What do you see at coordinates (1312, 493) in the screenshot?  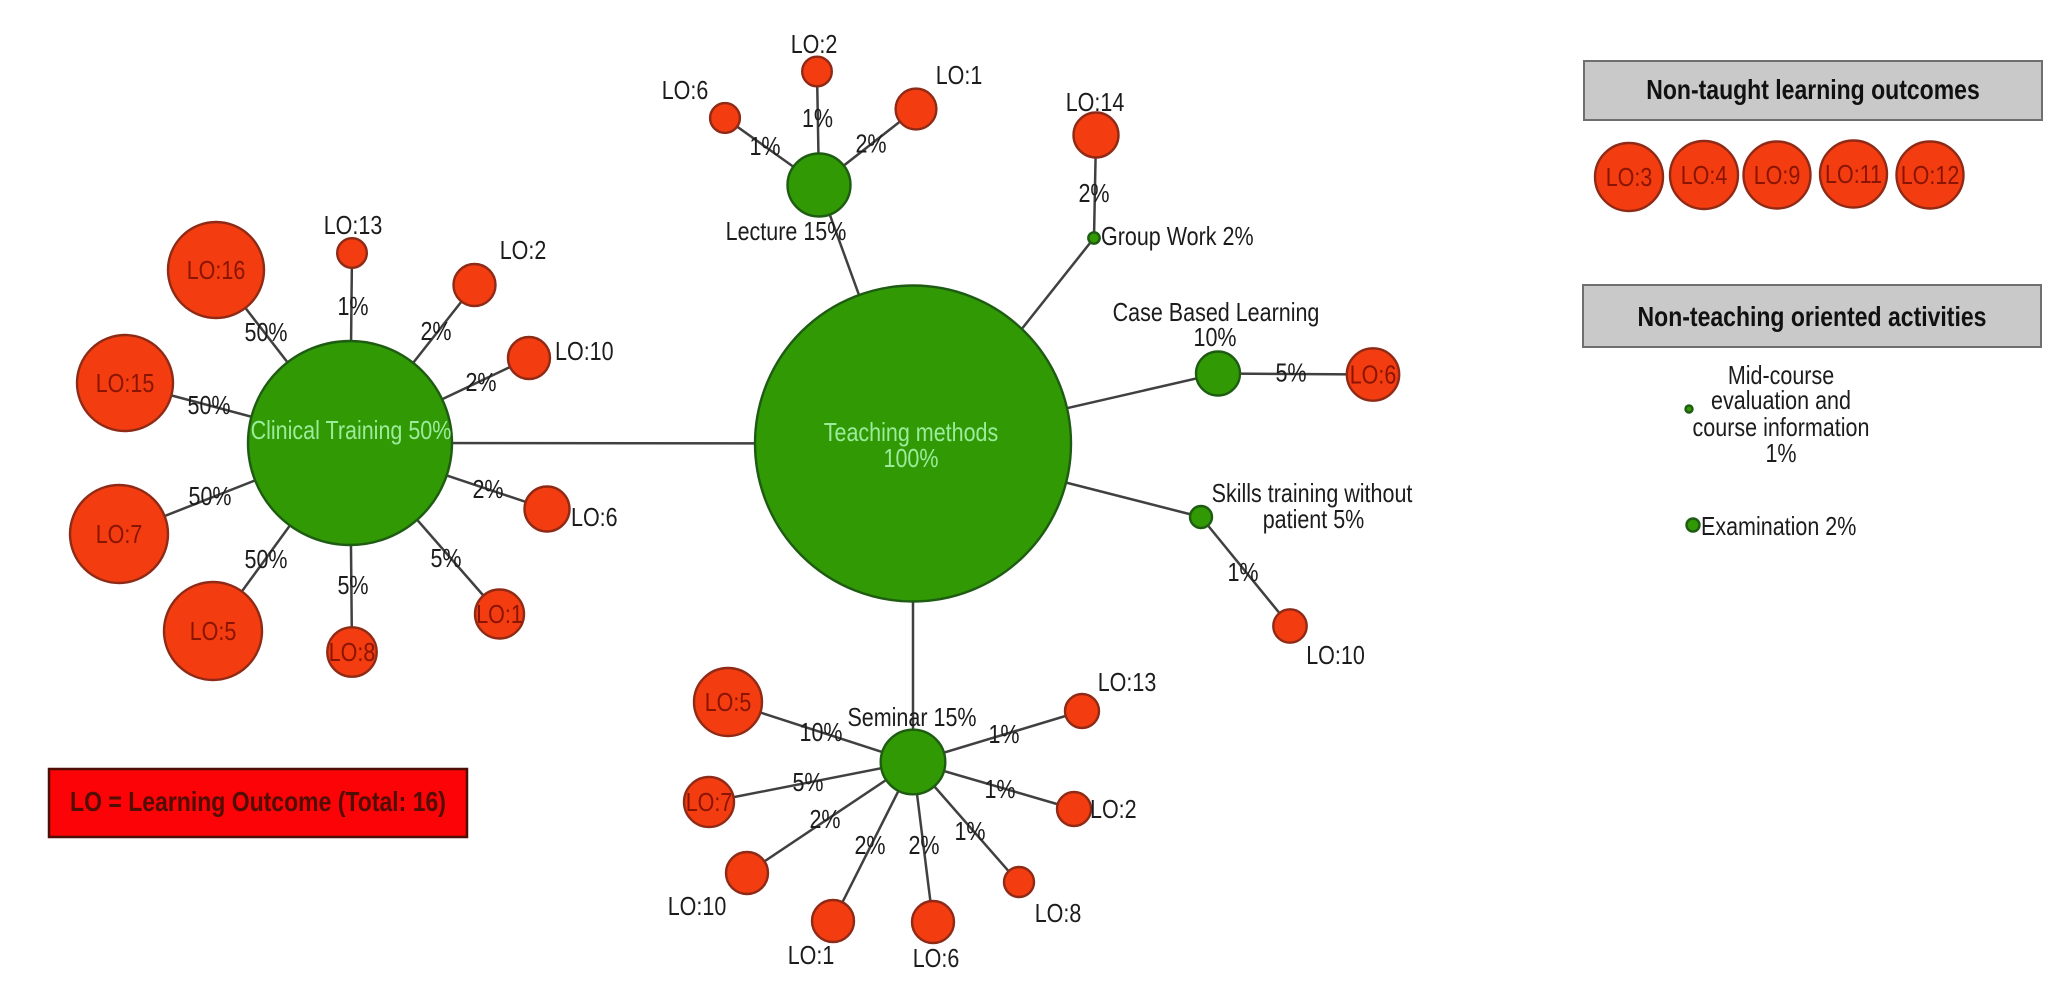 I see `svg-text: Skills training without` at bounding box center [1312, 493].